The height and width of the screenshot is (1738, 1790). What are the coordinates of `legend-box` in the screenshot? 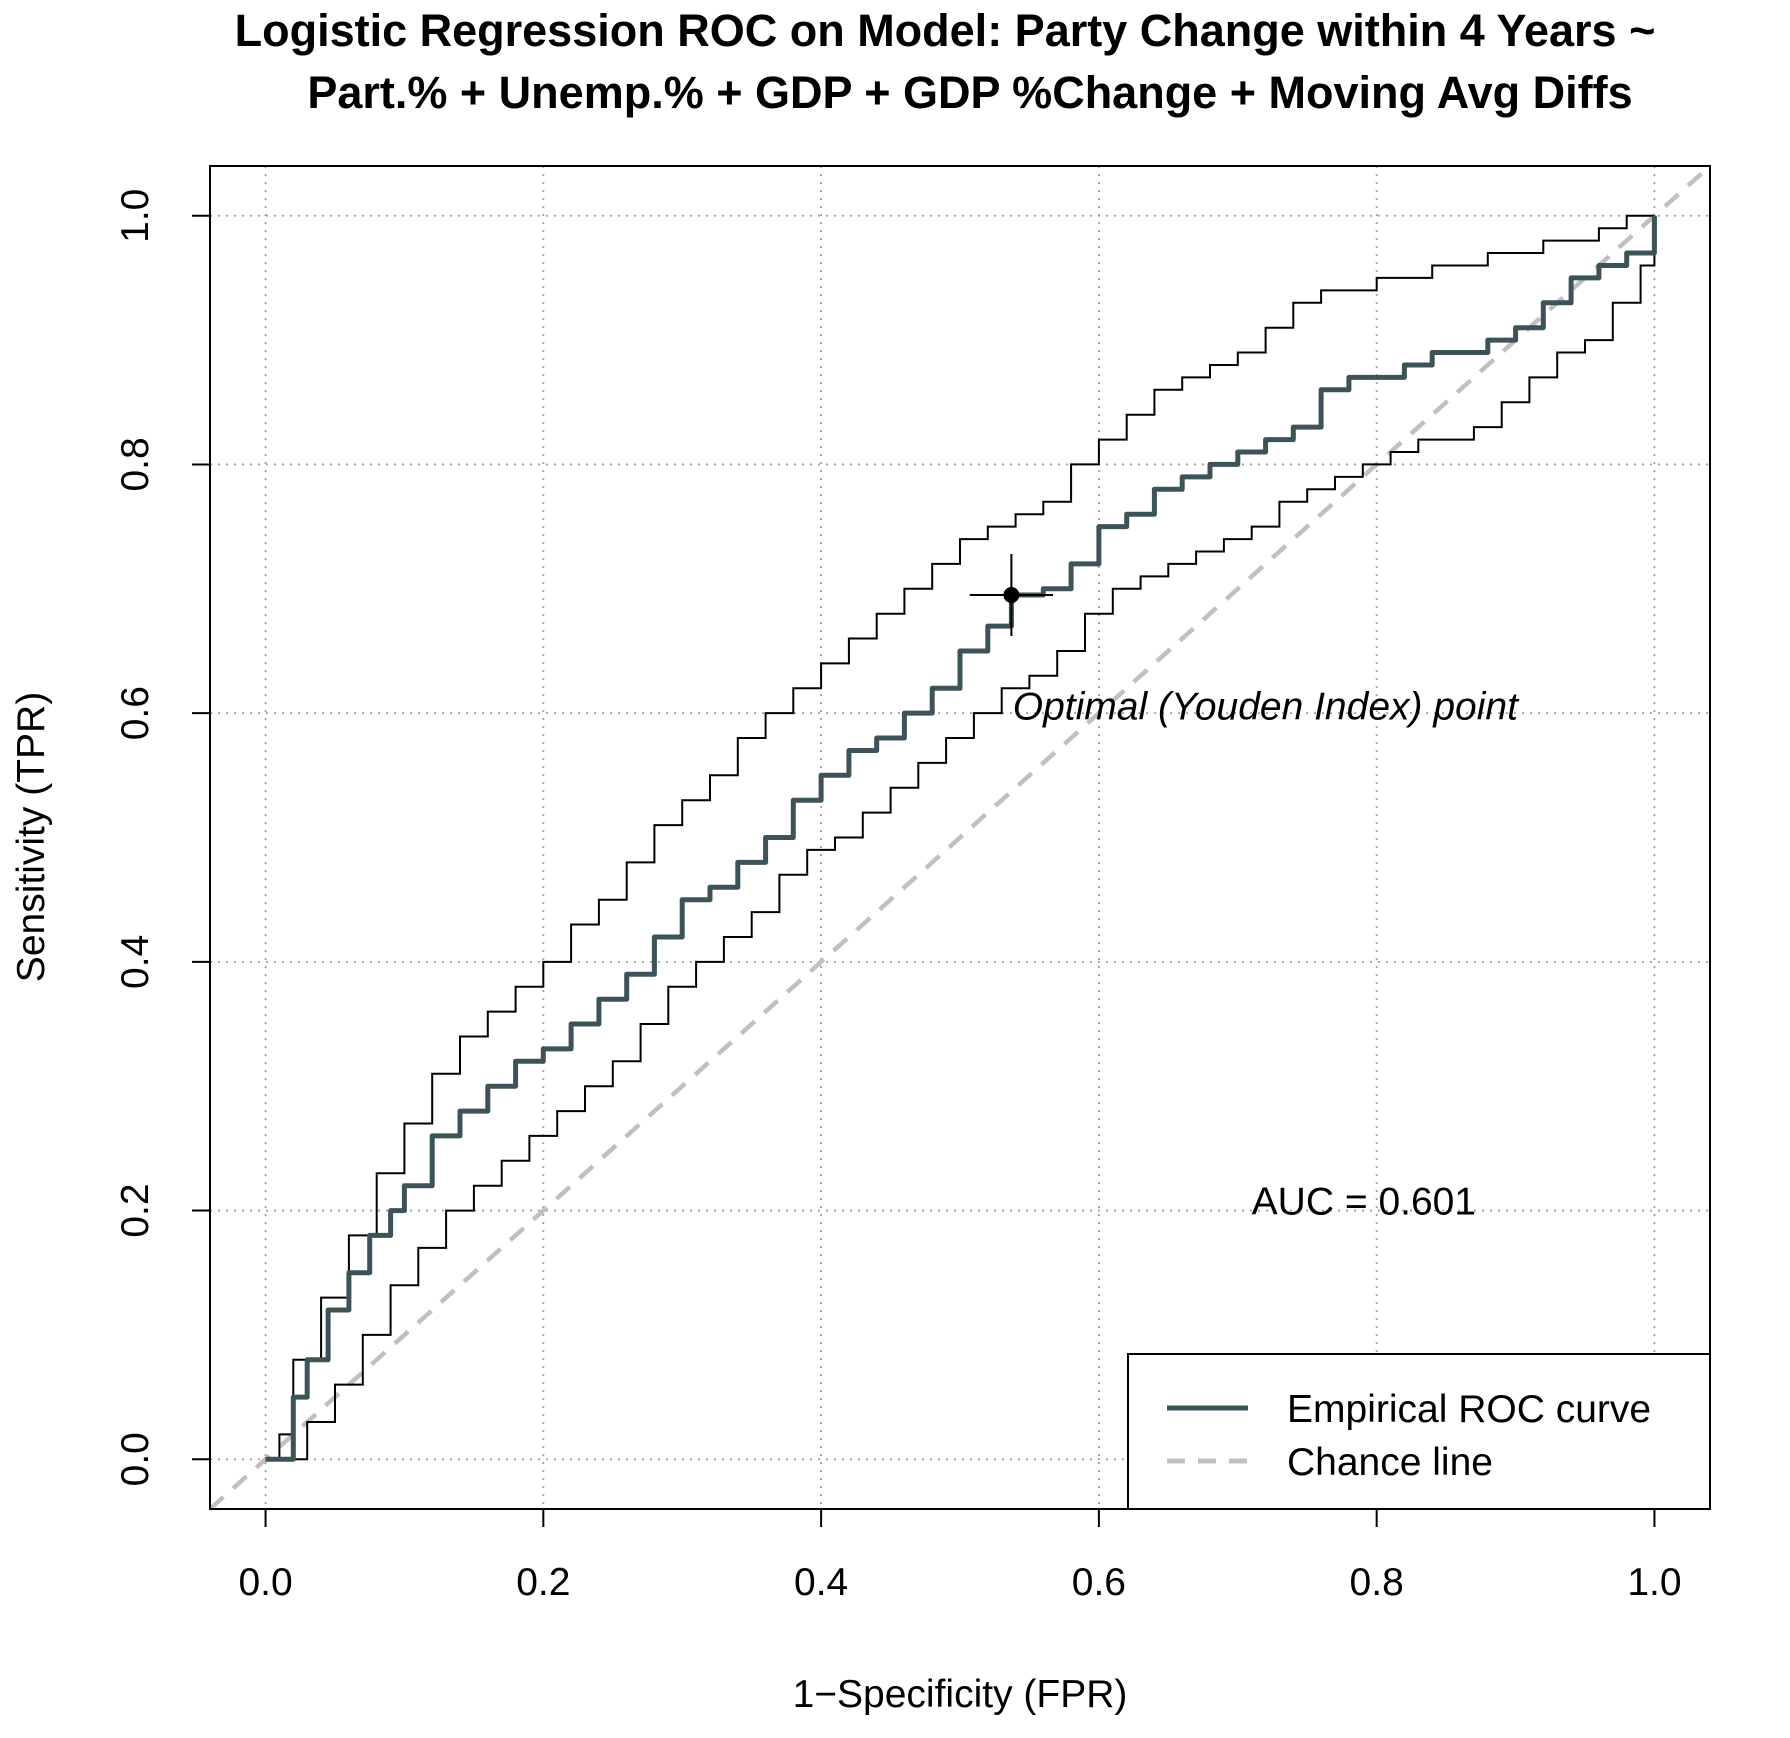 It's located at (1419, 1431).